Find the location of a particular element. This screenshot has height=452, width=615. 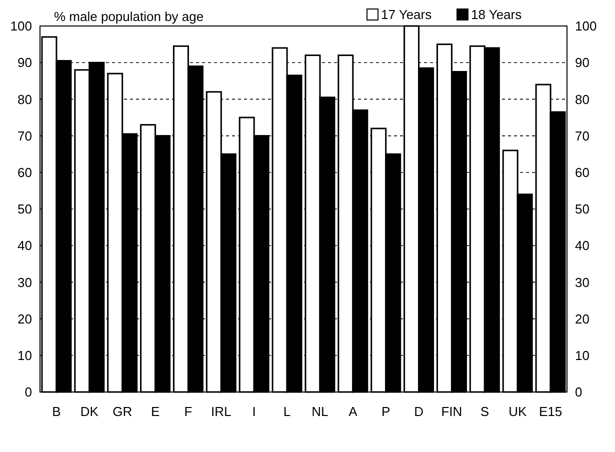

y2-tick-label: 70 is located at coordinates (582, 136).